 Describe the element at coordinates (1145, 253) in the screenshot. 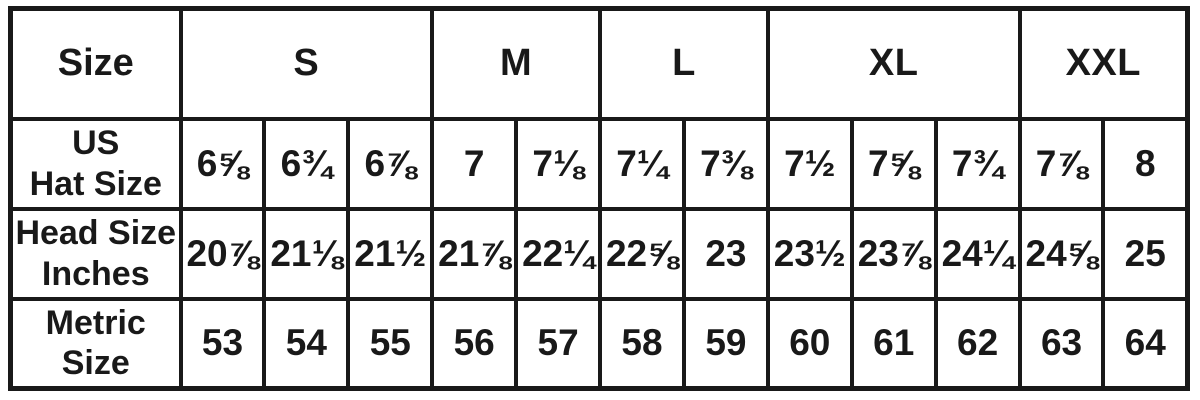

I see `head-size-cell: 25` at that location.